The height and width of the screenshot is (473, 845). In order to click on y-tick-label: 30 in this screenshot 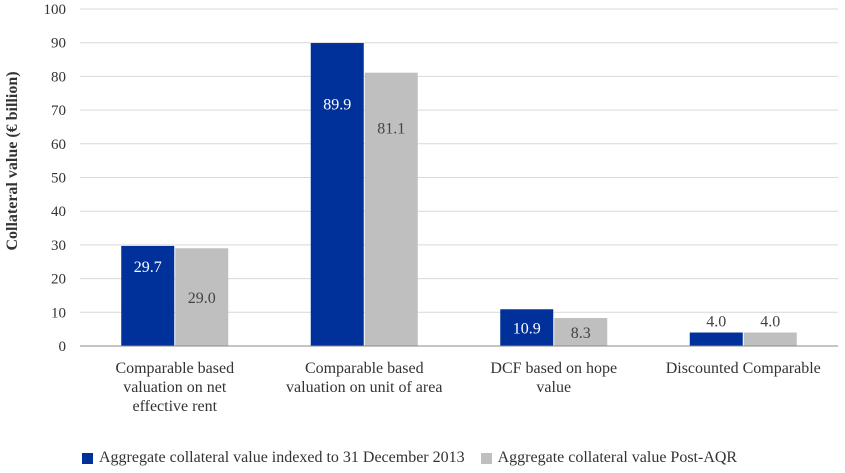, I will do `click(58, 246)`.